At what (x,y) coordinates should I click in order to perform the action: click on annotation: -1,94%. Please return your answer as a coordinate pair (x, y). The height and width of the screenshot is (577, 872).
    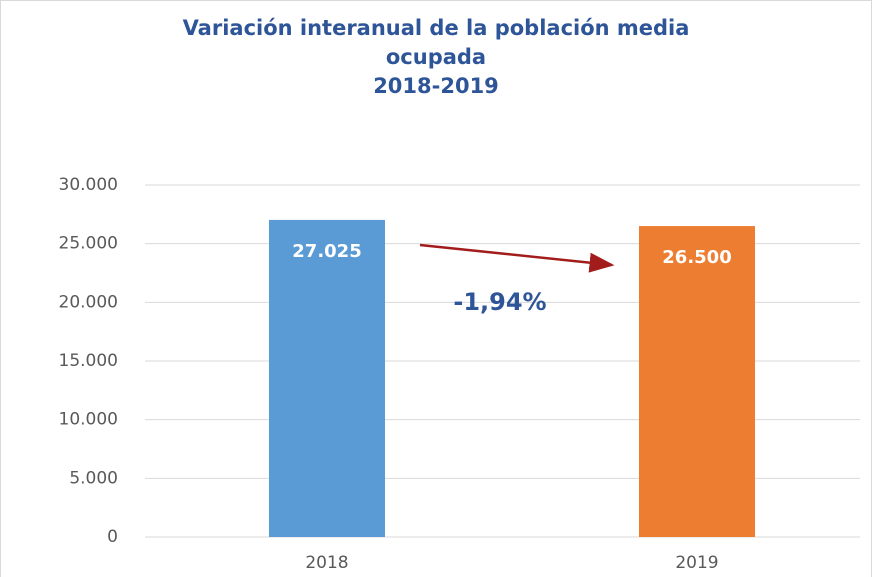
    Looking at the image, I should click on (499, 302).